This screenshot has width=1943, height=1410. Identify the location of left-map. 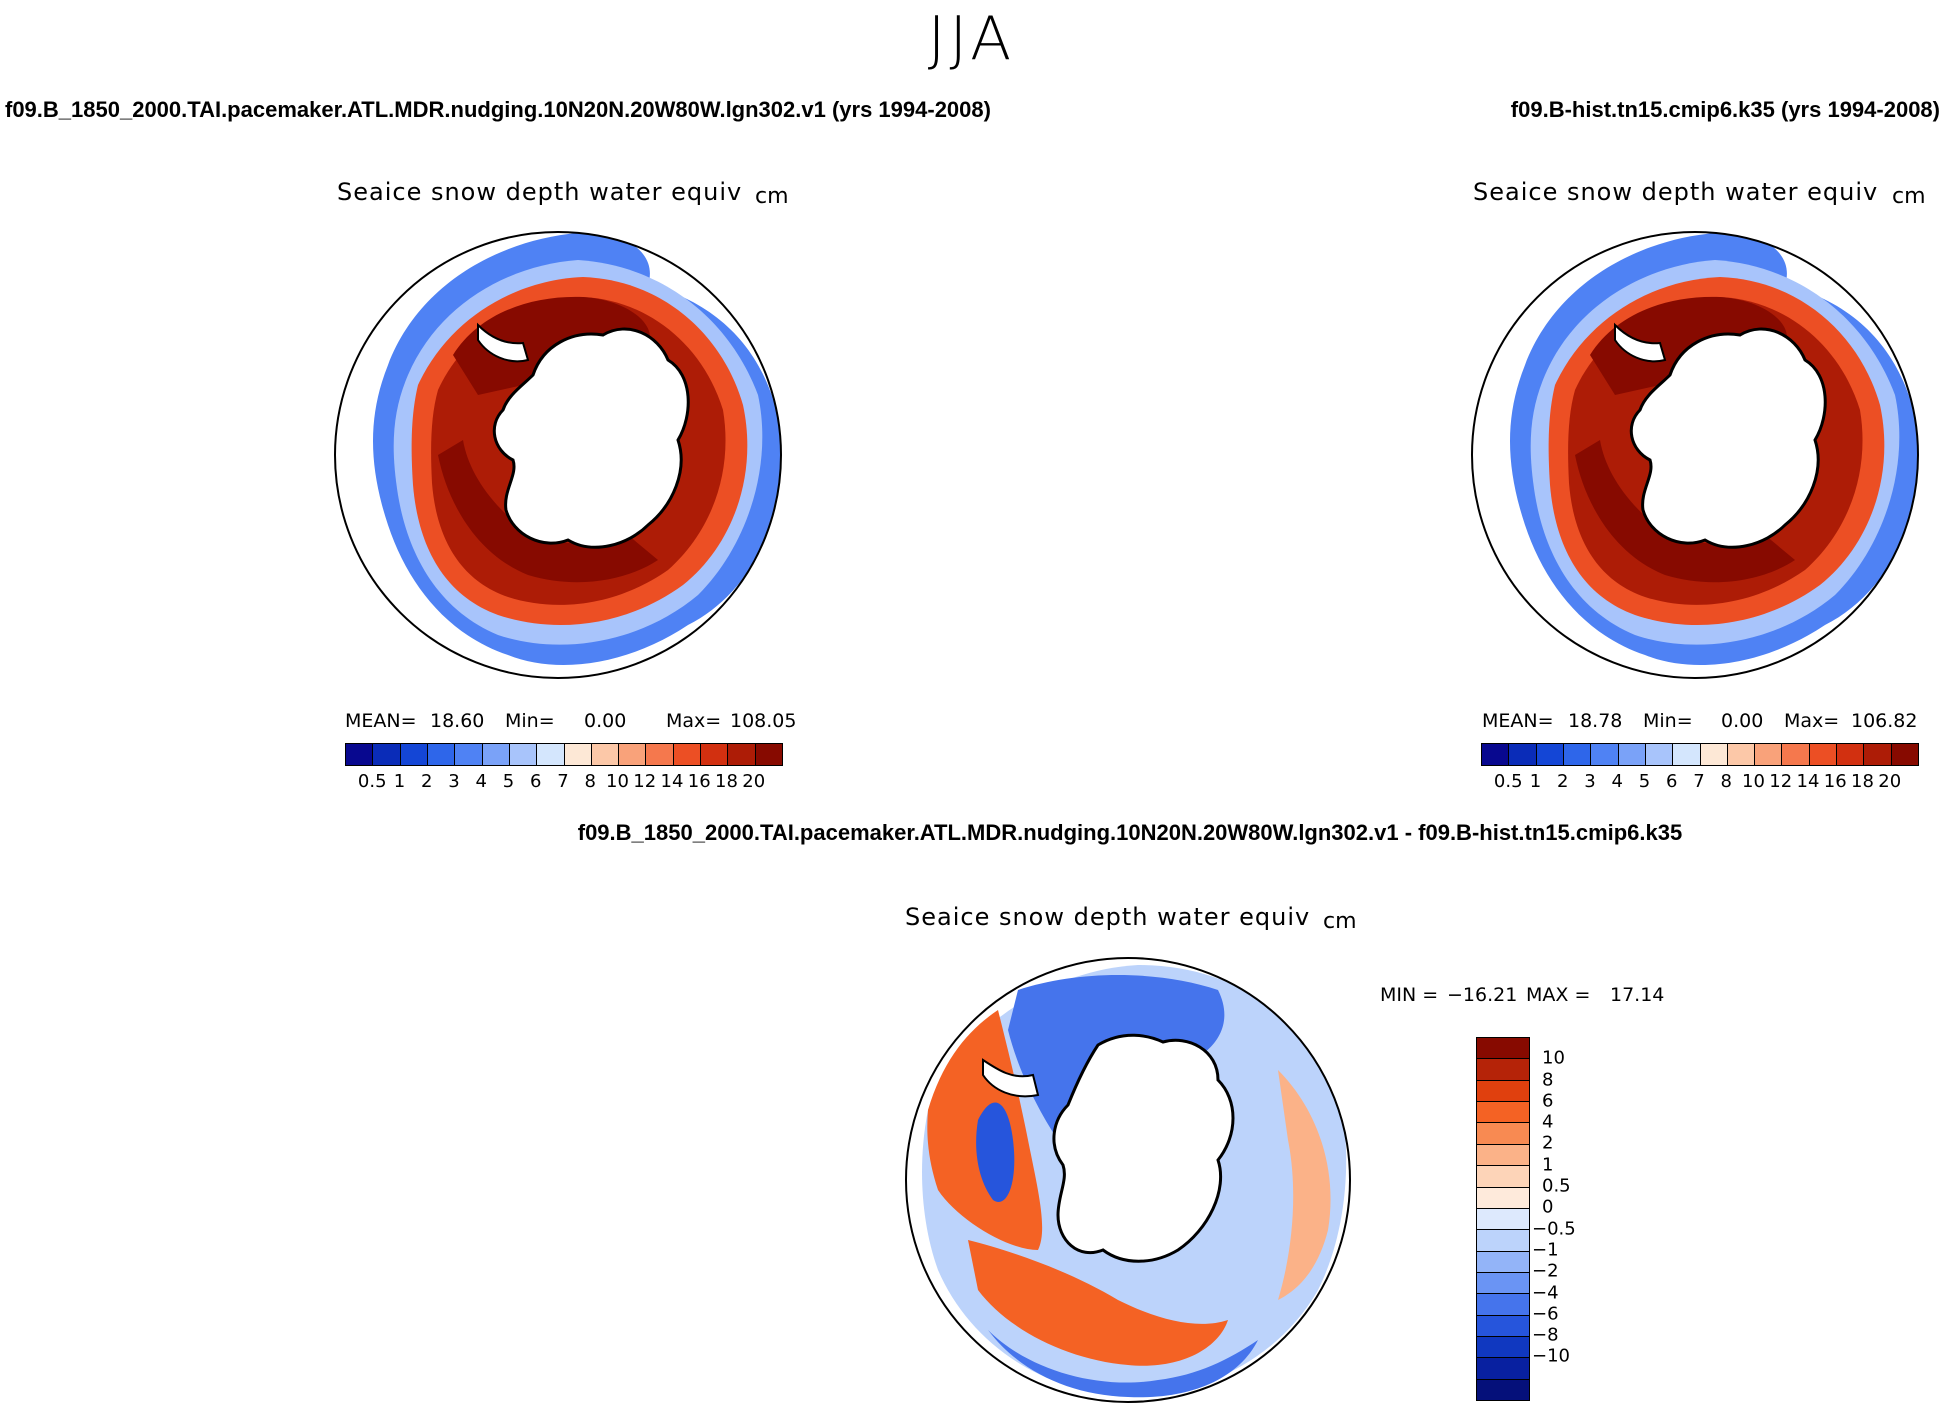
(558, 455).